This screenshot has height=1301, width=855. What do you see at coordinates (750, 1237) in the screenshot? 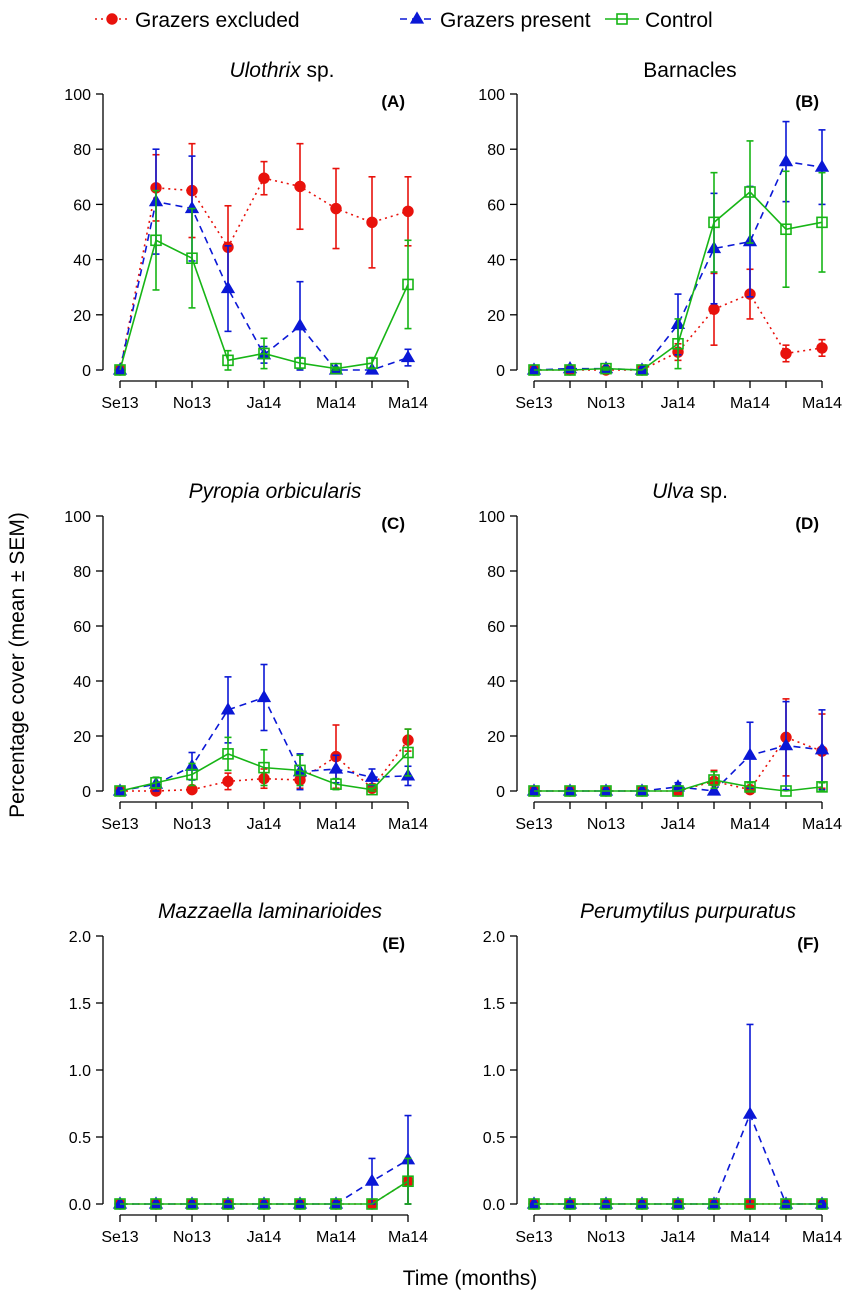
I see `x-tick-label-f-3: Ma14` at bounding box center [750, 1237].